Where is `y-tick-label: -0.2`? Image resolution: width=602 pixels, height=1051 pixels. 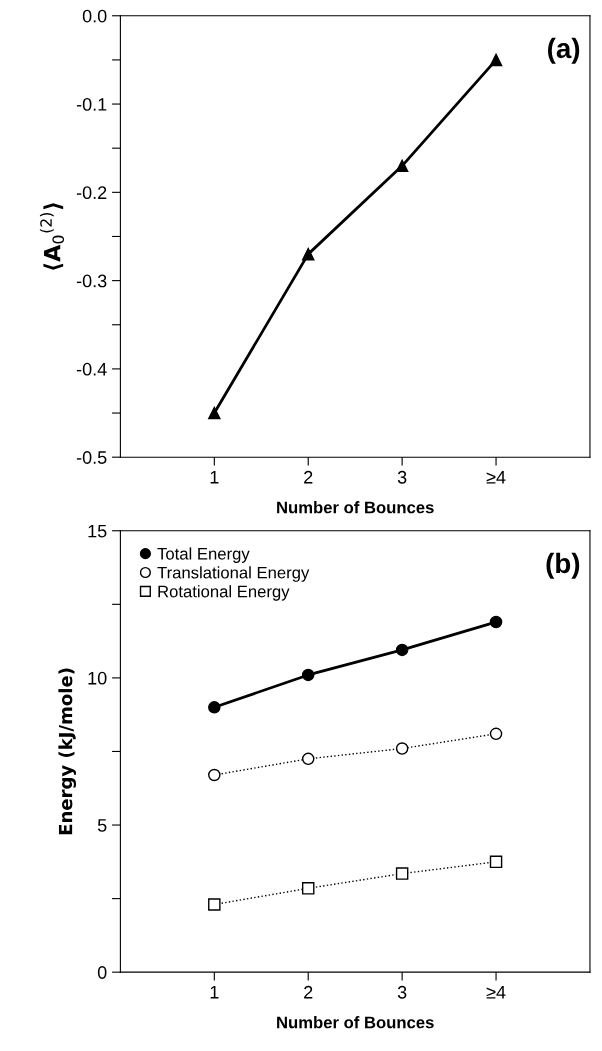 y-tick-label: -0.2 is located at coordinates (91, 193).